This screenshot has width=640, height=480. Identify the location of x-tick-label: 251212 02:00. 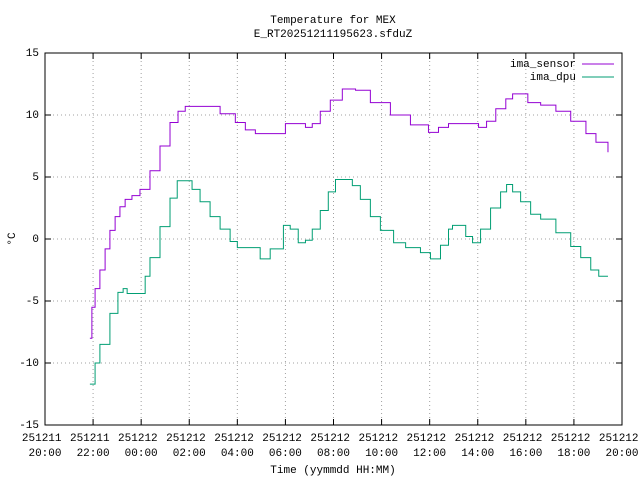
(189, 446).